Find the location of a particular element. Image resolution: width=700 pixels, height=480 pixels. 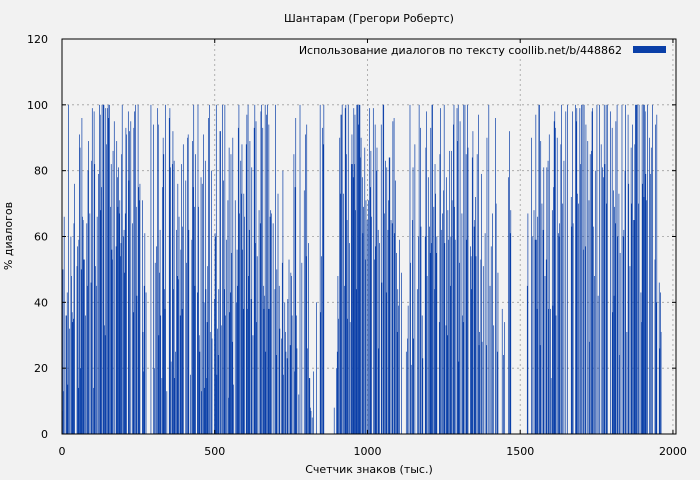

y-tick-label: 20 is located at coordinates (41, 368).